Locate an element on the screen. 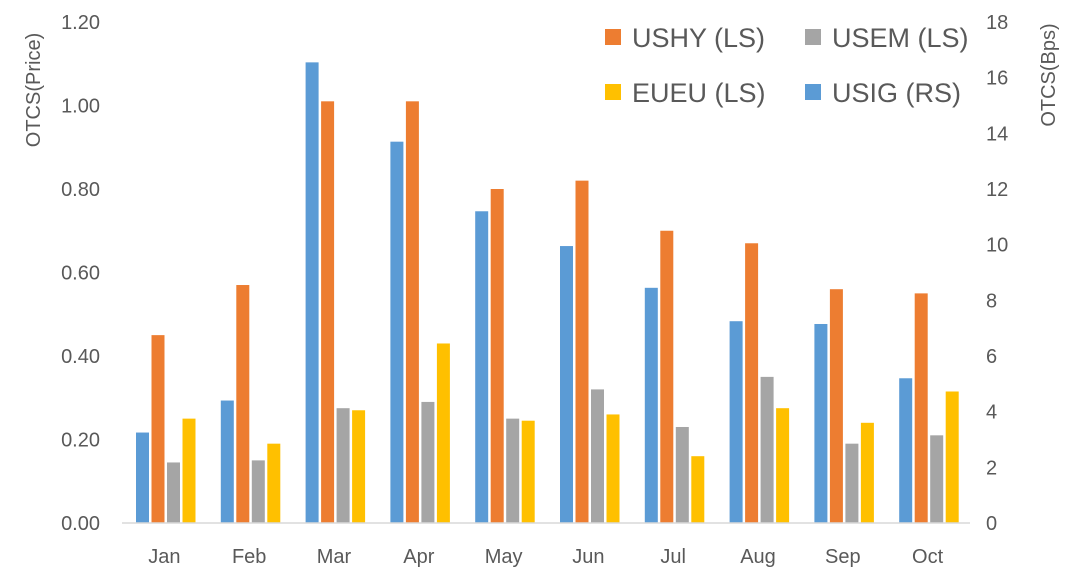  bar-usem-ls-jan is located at coordinates (173, 492).